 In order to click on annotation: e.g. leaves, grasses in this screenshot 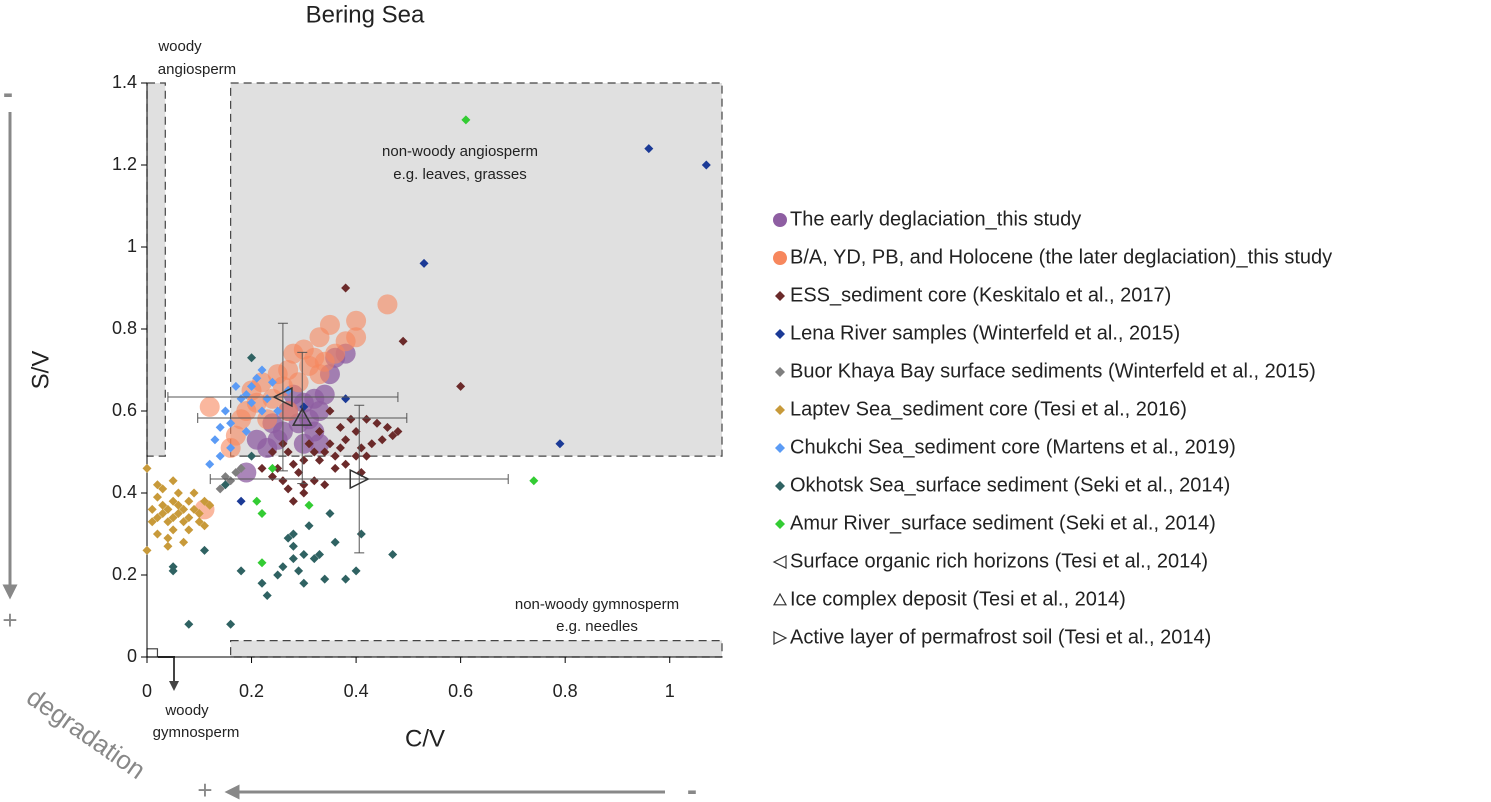, I will do `click(459, 174)`.